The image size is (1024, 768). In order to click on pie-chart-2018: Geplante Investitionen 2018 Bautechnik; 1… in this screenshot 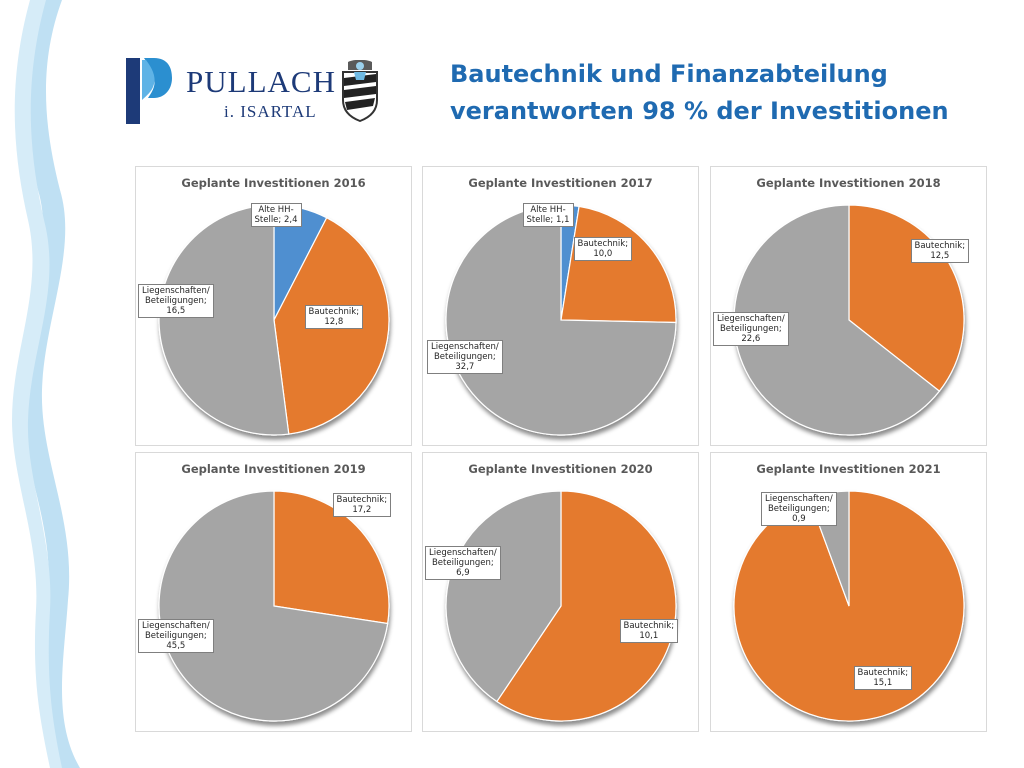, I will do `click(848, 306)`.